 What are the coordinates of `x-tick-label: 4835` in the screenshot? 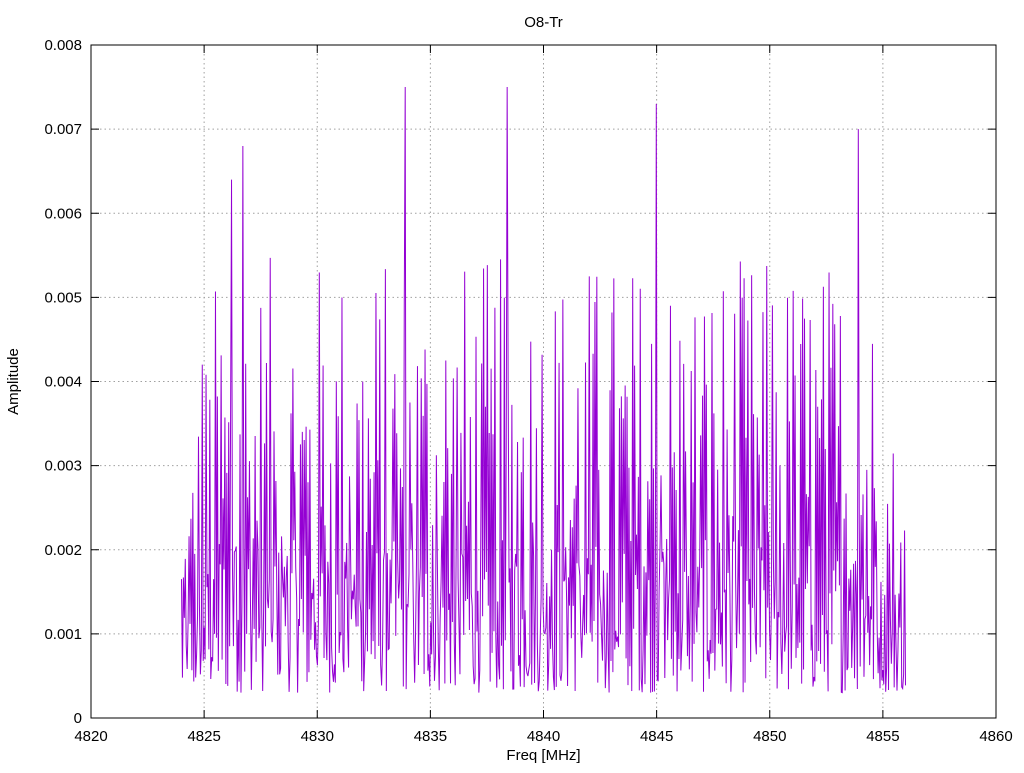 It's located at (430, 736).